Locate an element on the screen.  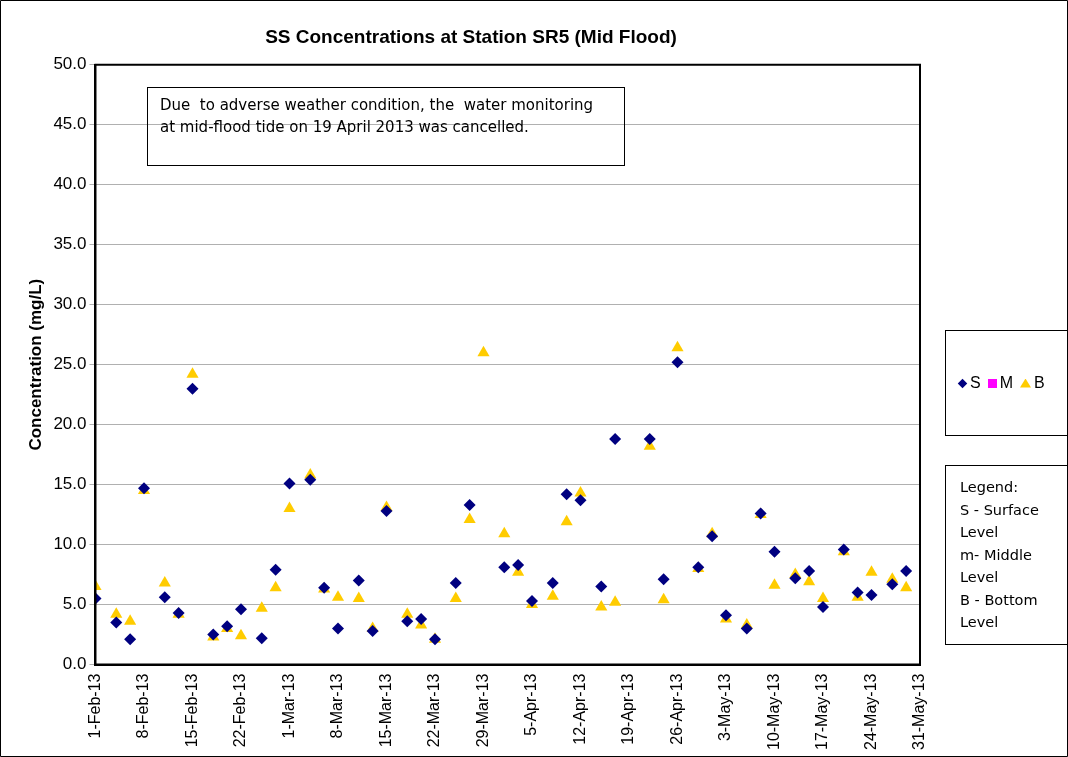
x-tick-label: 8-Mar-13 is located at coordinates (337, 706).